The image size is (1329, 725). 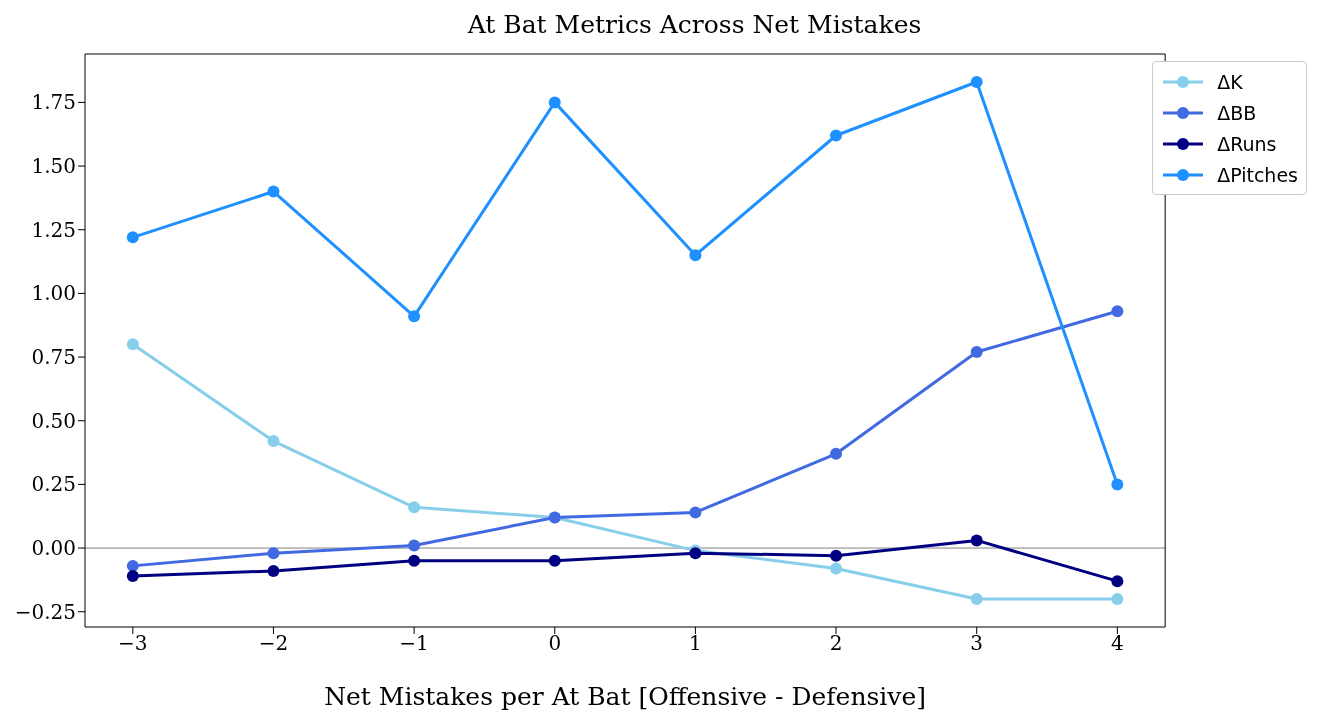 I want to click on x-tick-label: 1, so click(x=695, y=643).